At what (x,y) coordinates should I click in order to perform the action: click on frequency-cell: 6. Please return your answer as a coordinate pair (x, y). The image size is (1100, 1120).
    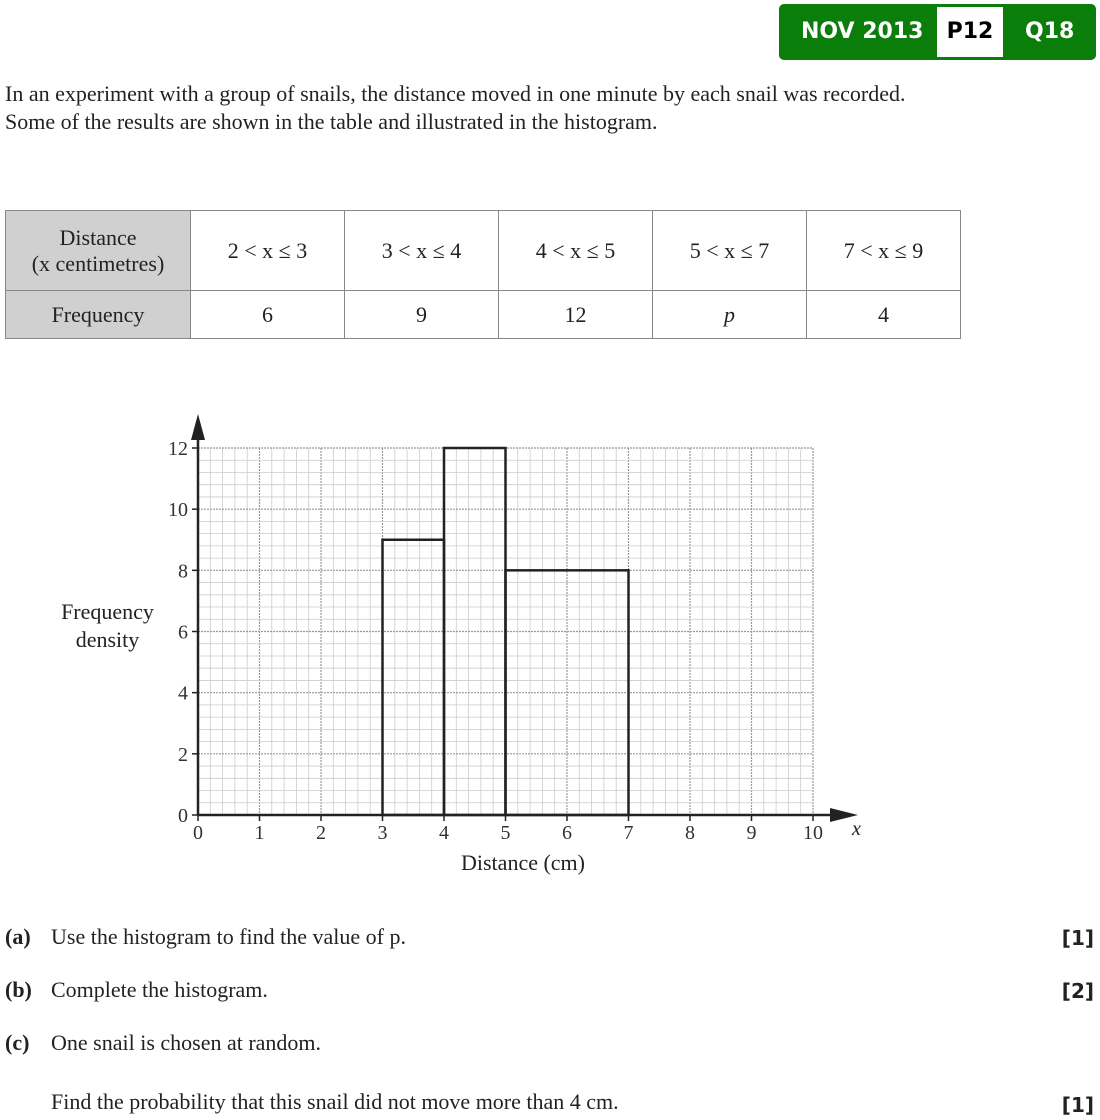
    Looking at the image, I should click on (267, 314).